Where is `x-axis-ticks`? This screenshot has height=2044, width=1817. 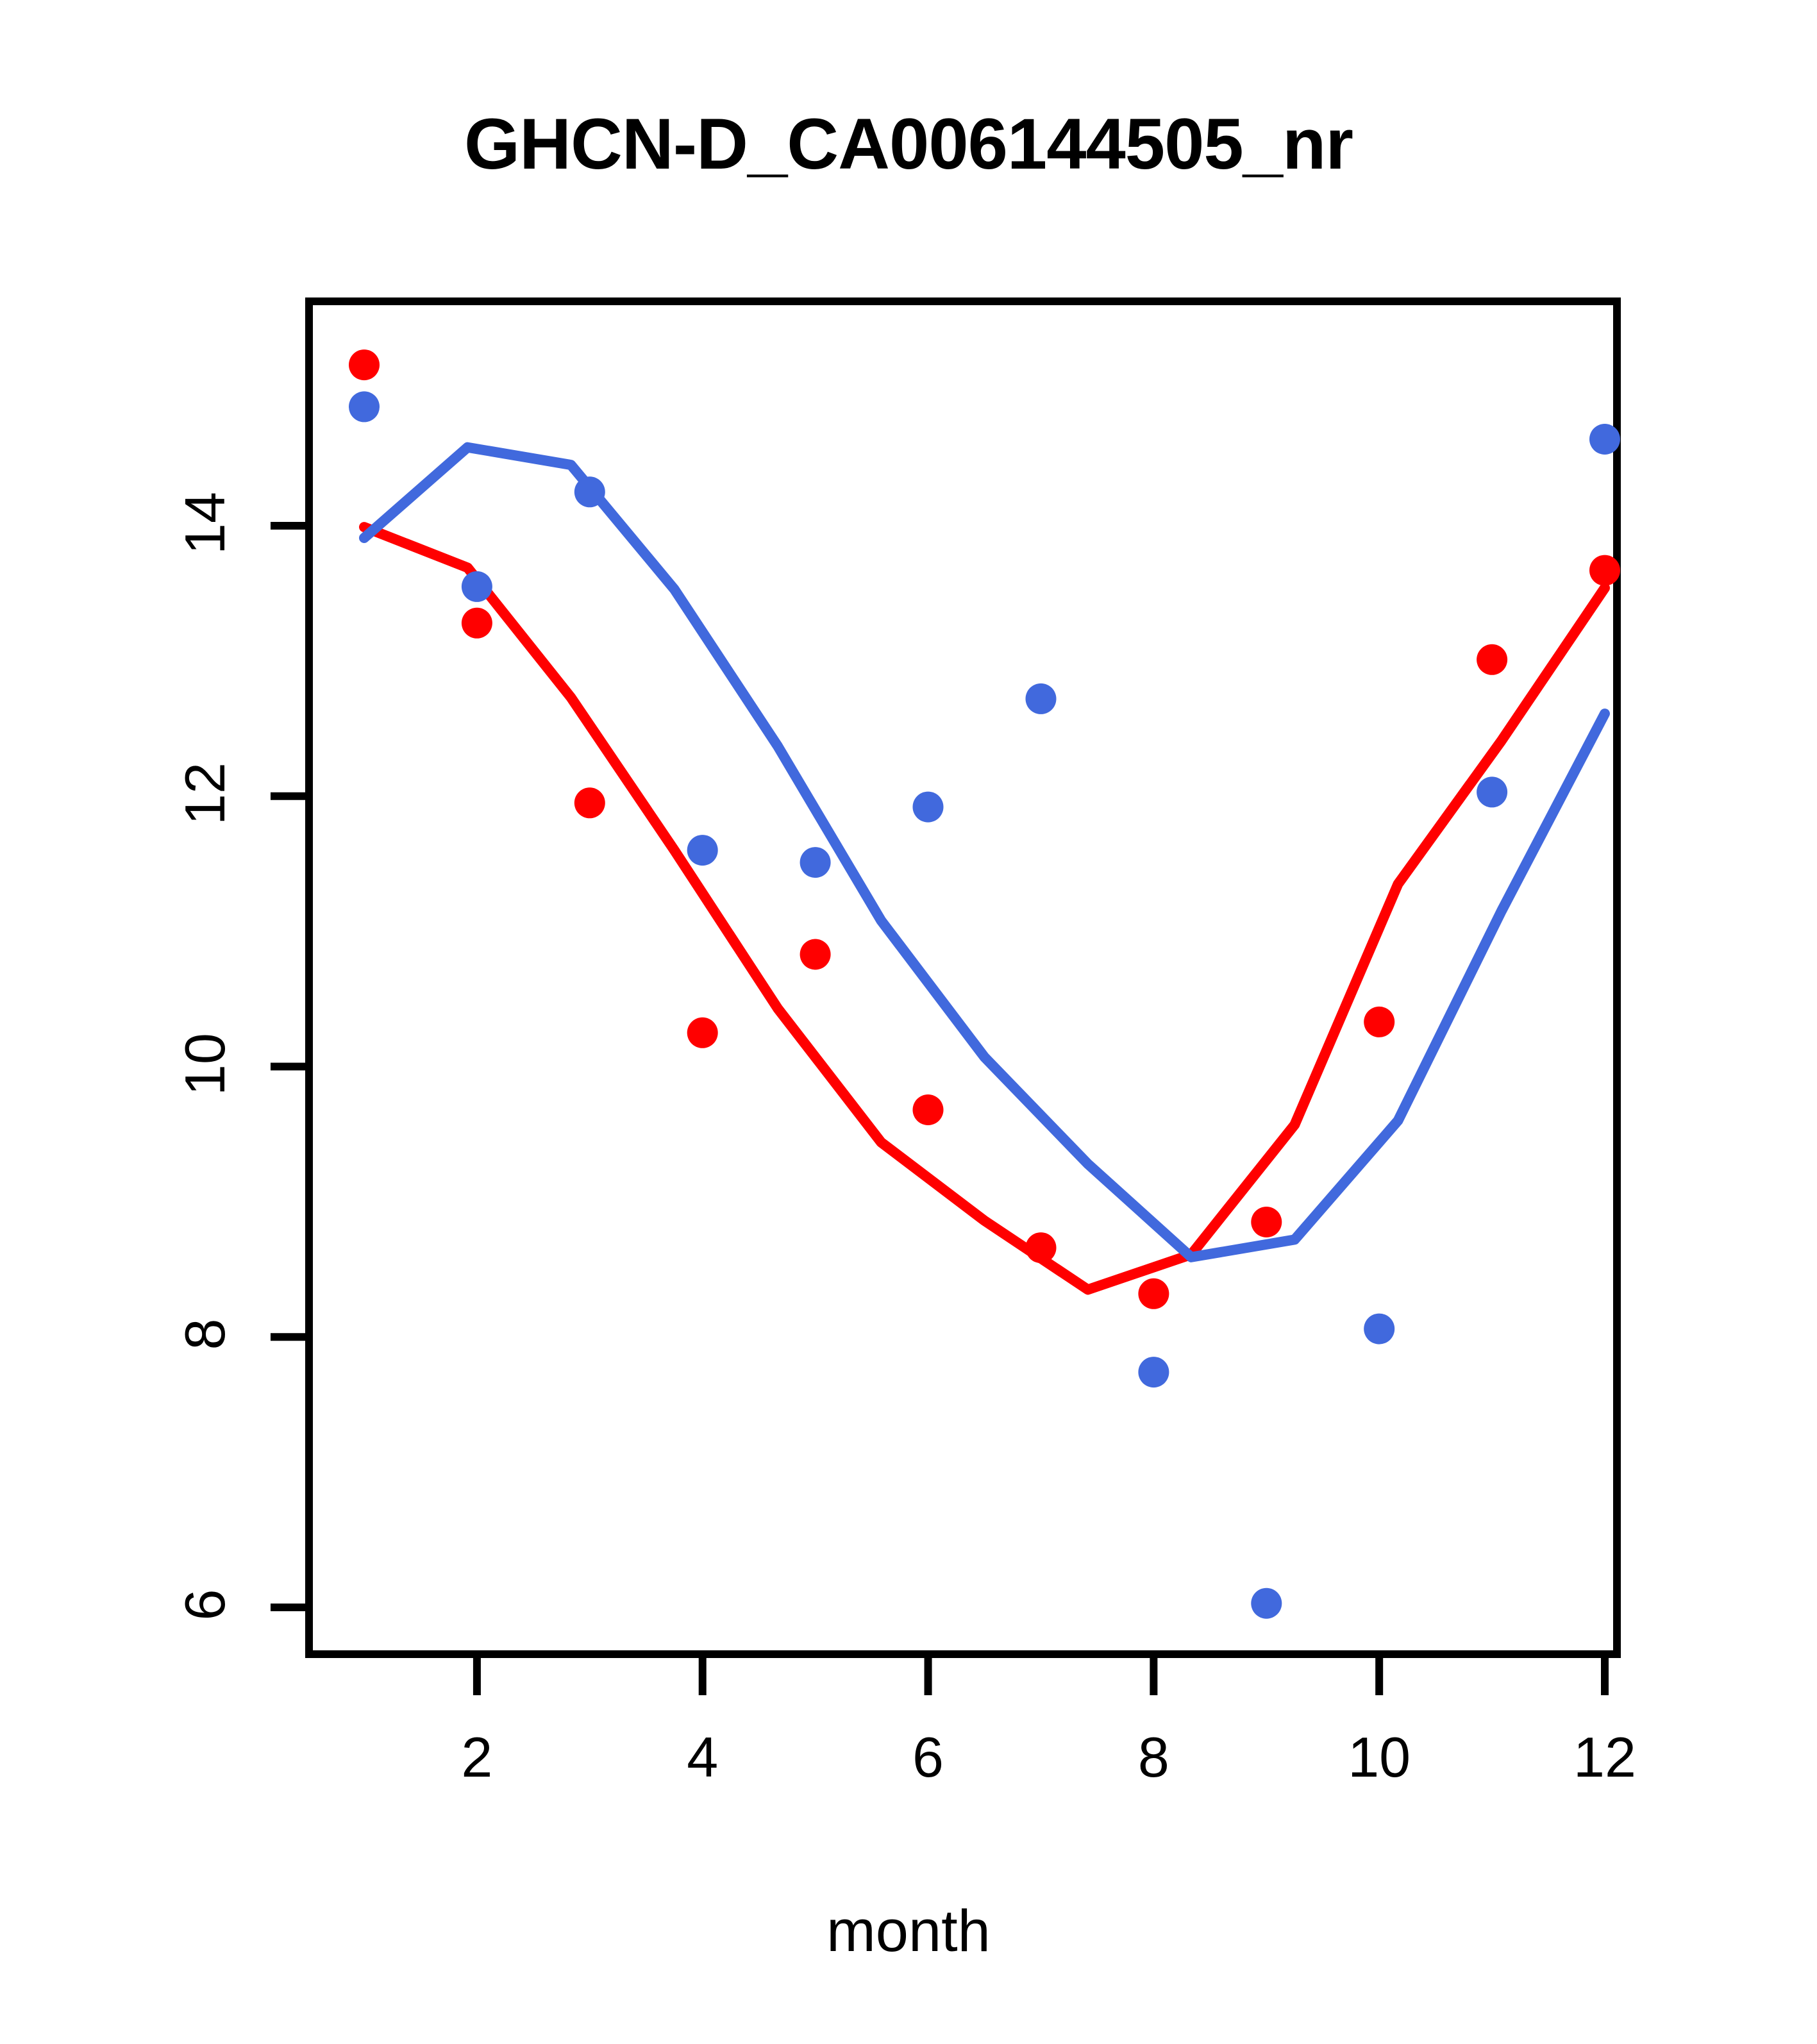 x-axis-ticks is located at coordinates (1041, 1675).